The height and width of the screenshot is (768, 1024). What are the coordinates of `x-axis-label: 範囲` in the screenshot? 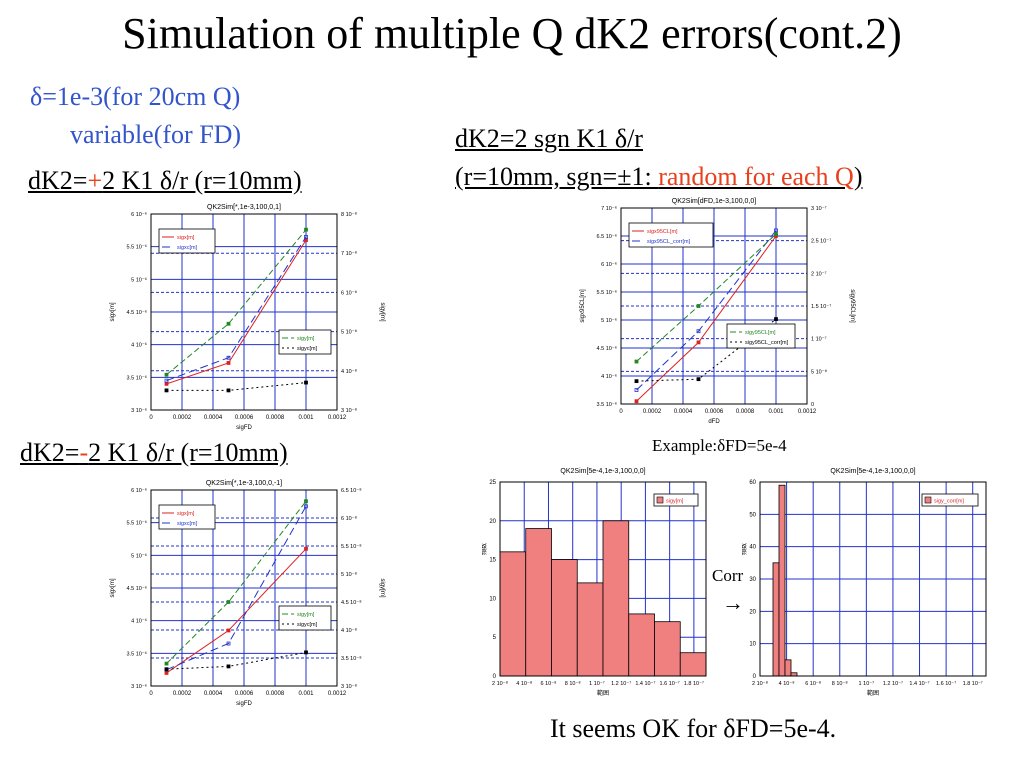 It's located at (873, 693).